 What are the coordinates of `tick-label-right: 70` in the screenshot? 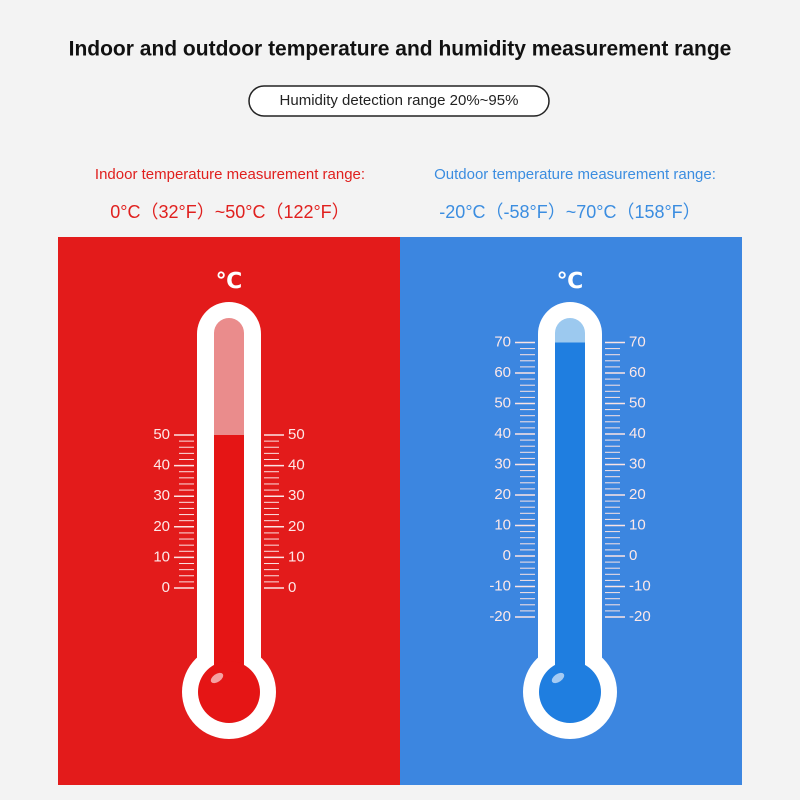 It's located at (637, 341).